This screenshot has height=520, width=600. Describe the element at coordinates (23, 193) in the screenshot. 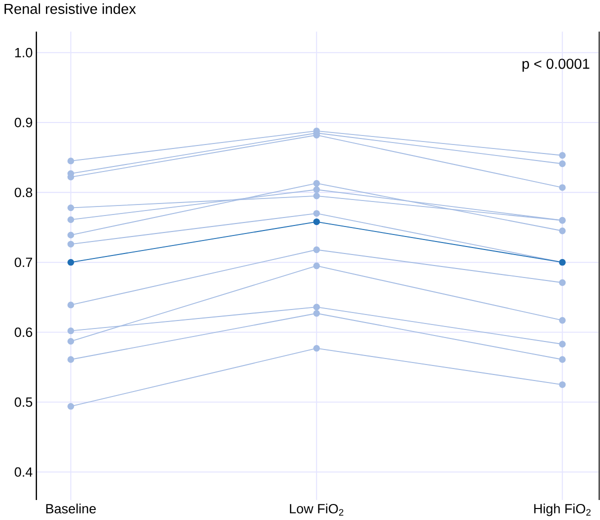

I see `y-tick-label: 0.8` at that location.